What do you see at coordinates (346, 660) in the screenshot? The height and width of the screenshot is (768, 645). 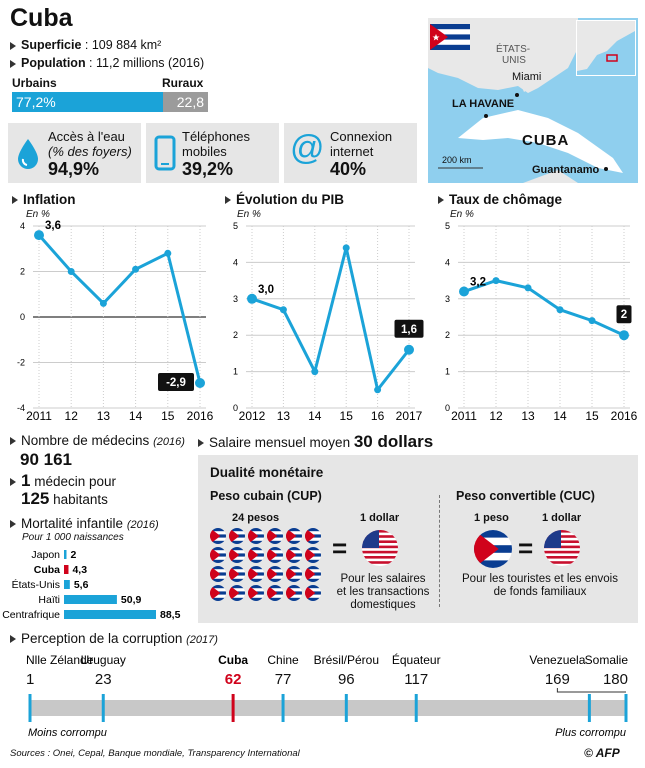 I see `scale-country-label: Brésil/Pérou` at bounding box center [346, 660].